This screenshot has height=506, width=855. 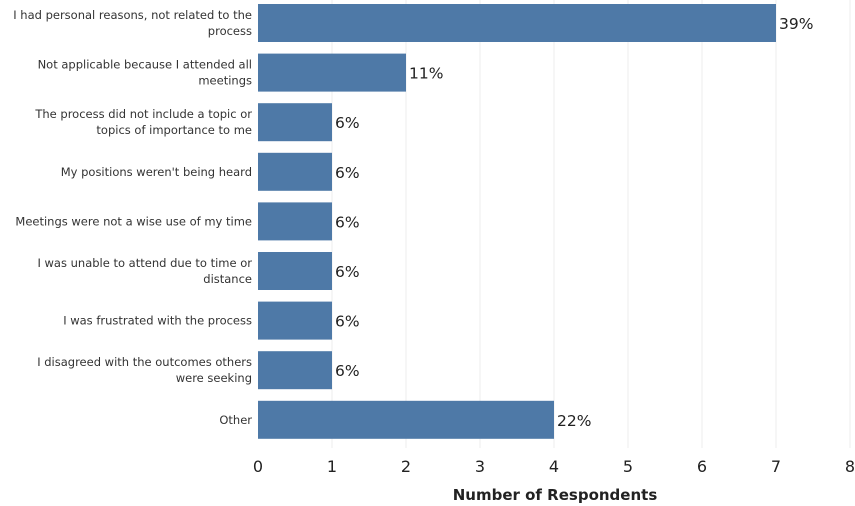 What do you see at coordinates (796, 24) in the screenshot?
I see `data-label: 39%` at bounding box center [796, 24].